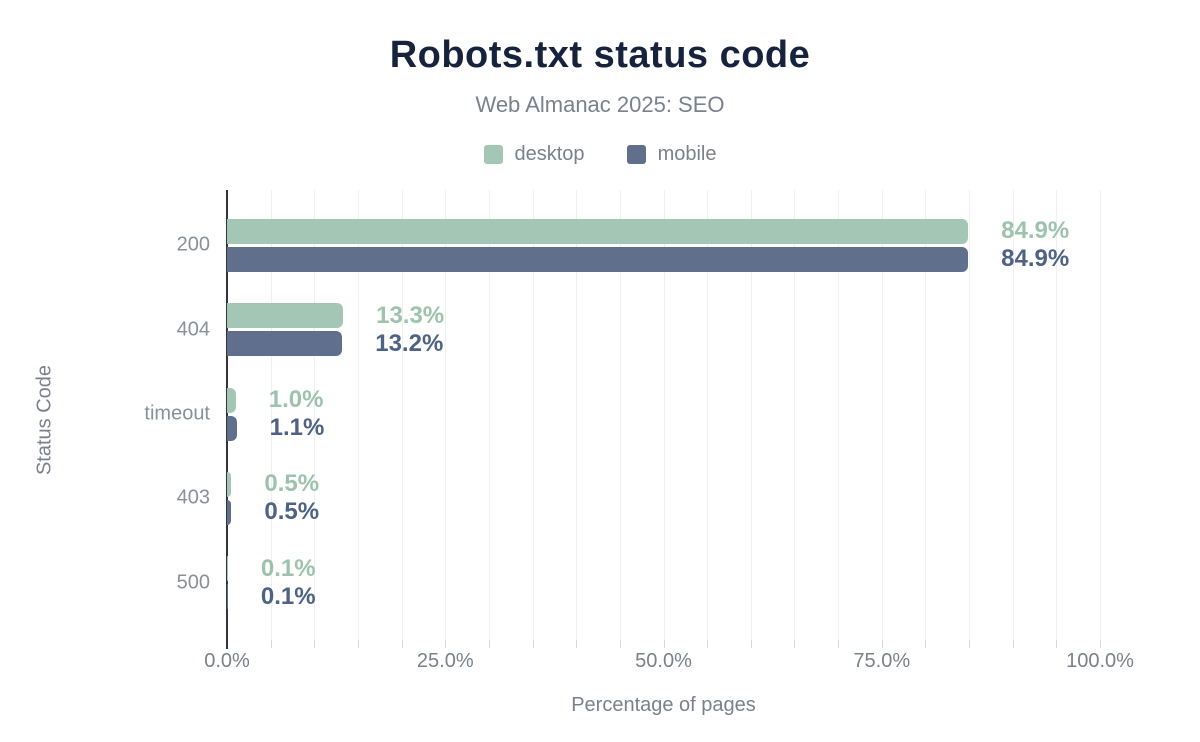  I want to click on value-label-mobile: 0.1%, so click(288, 596).